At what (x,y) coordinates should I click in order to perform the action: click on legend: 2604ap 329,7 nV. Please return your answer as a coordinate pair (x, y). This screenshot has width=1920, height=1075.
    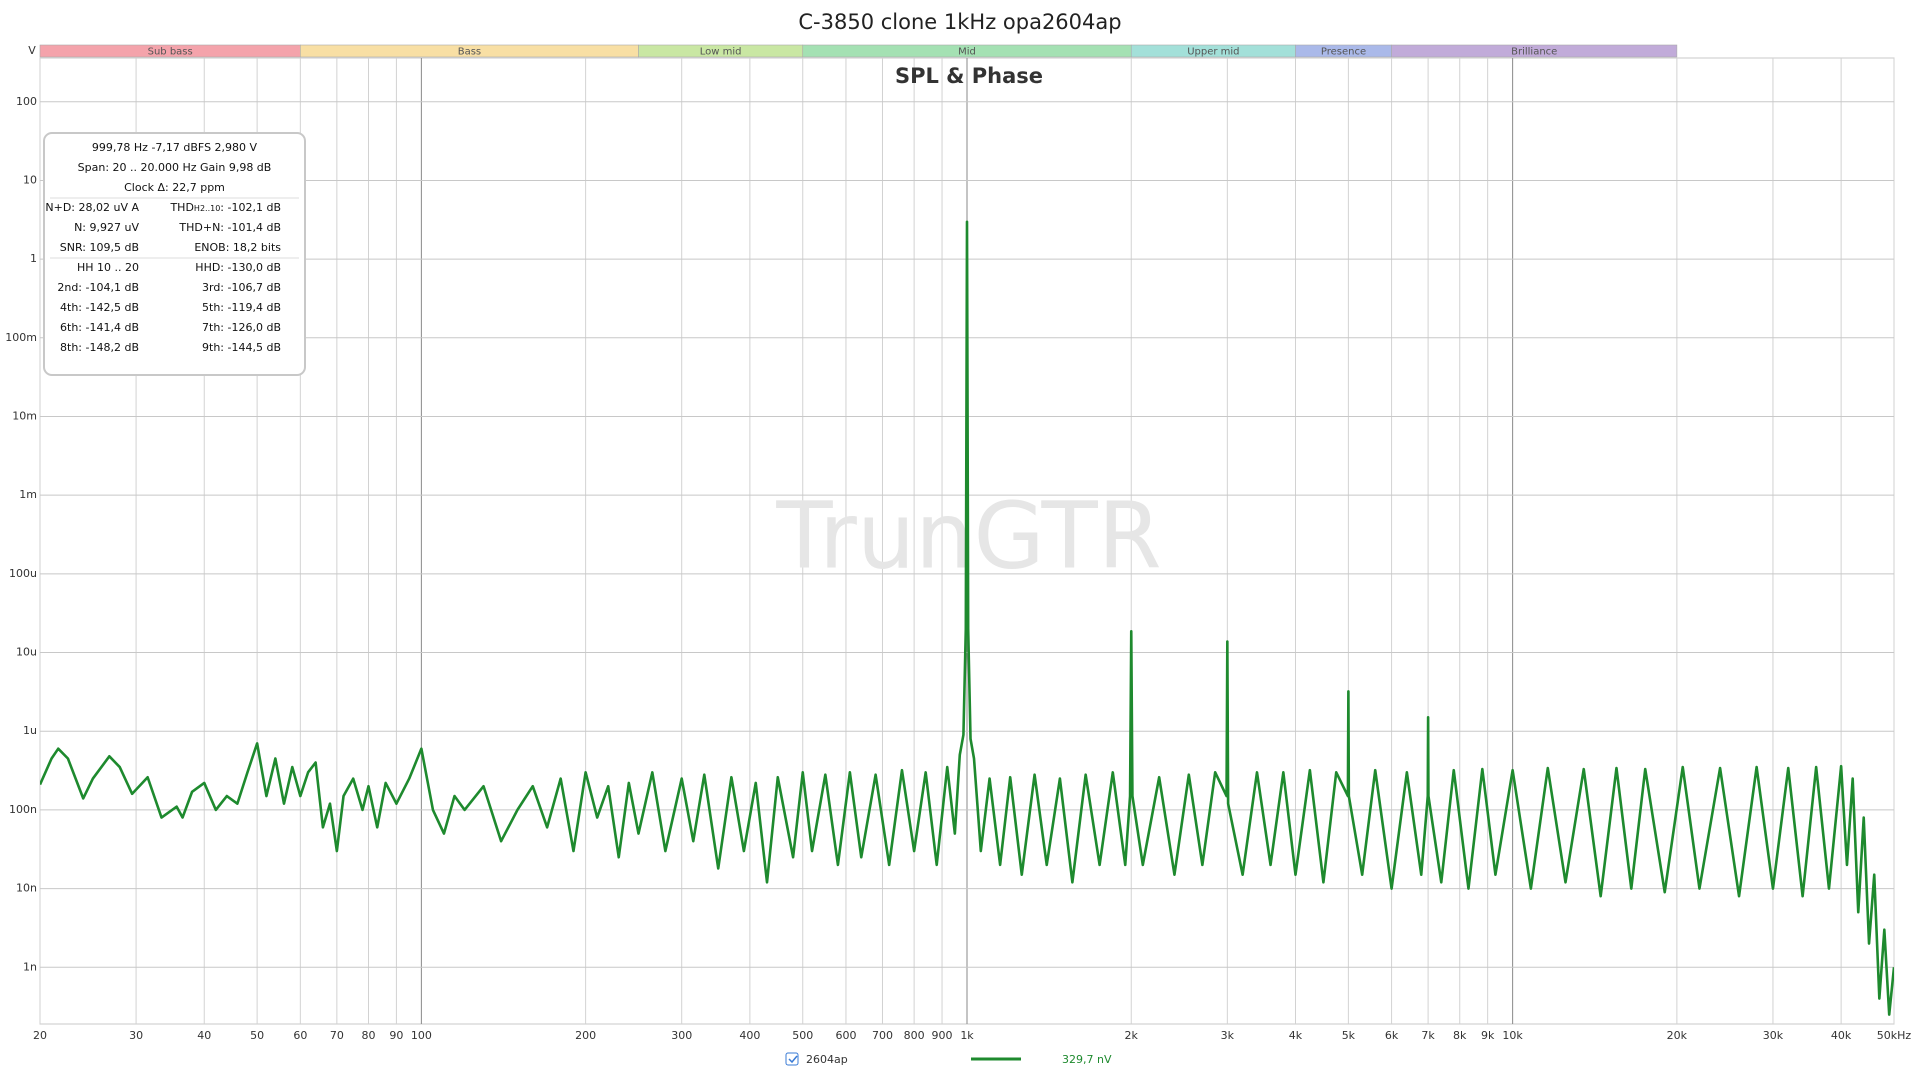
    Looking at the image, I should click on (948, 1059).